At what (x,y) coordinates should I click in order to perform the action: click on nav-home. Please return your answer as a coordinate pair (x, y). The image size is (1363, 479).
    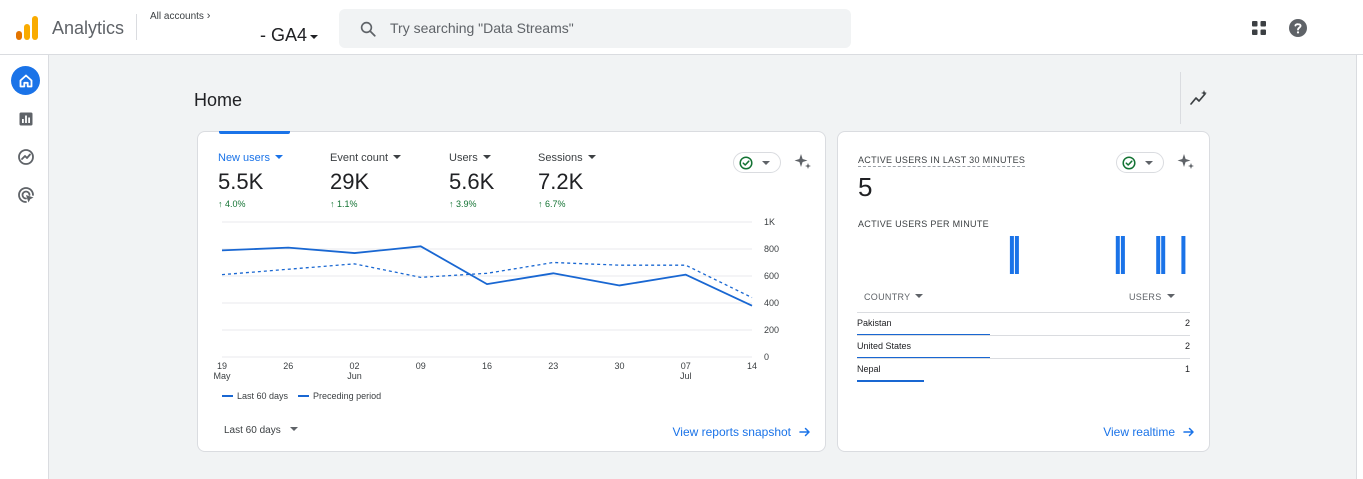
    Looking at the image, I should click on (25, 80).